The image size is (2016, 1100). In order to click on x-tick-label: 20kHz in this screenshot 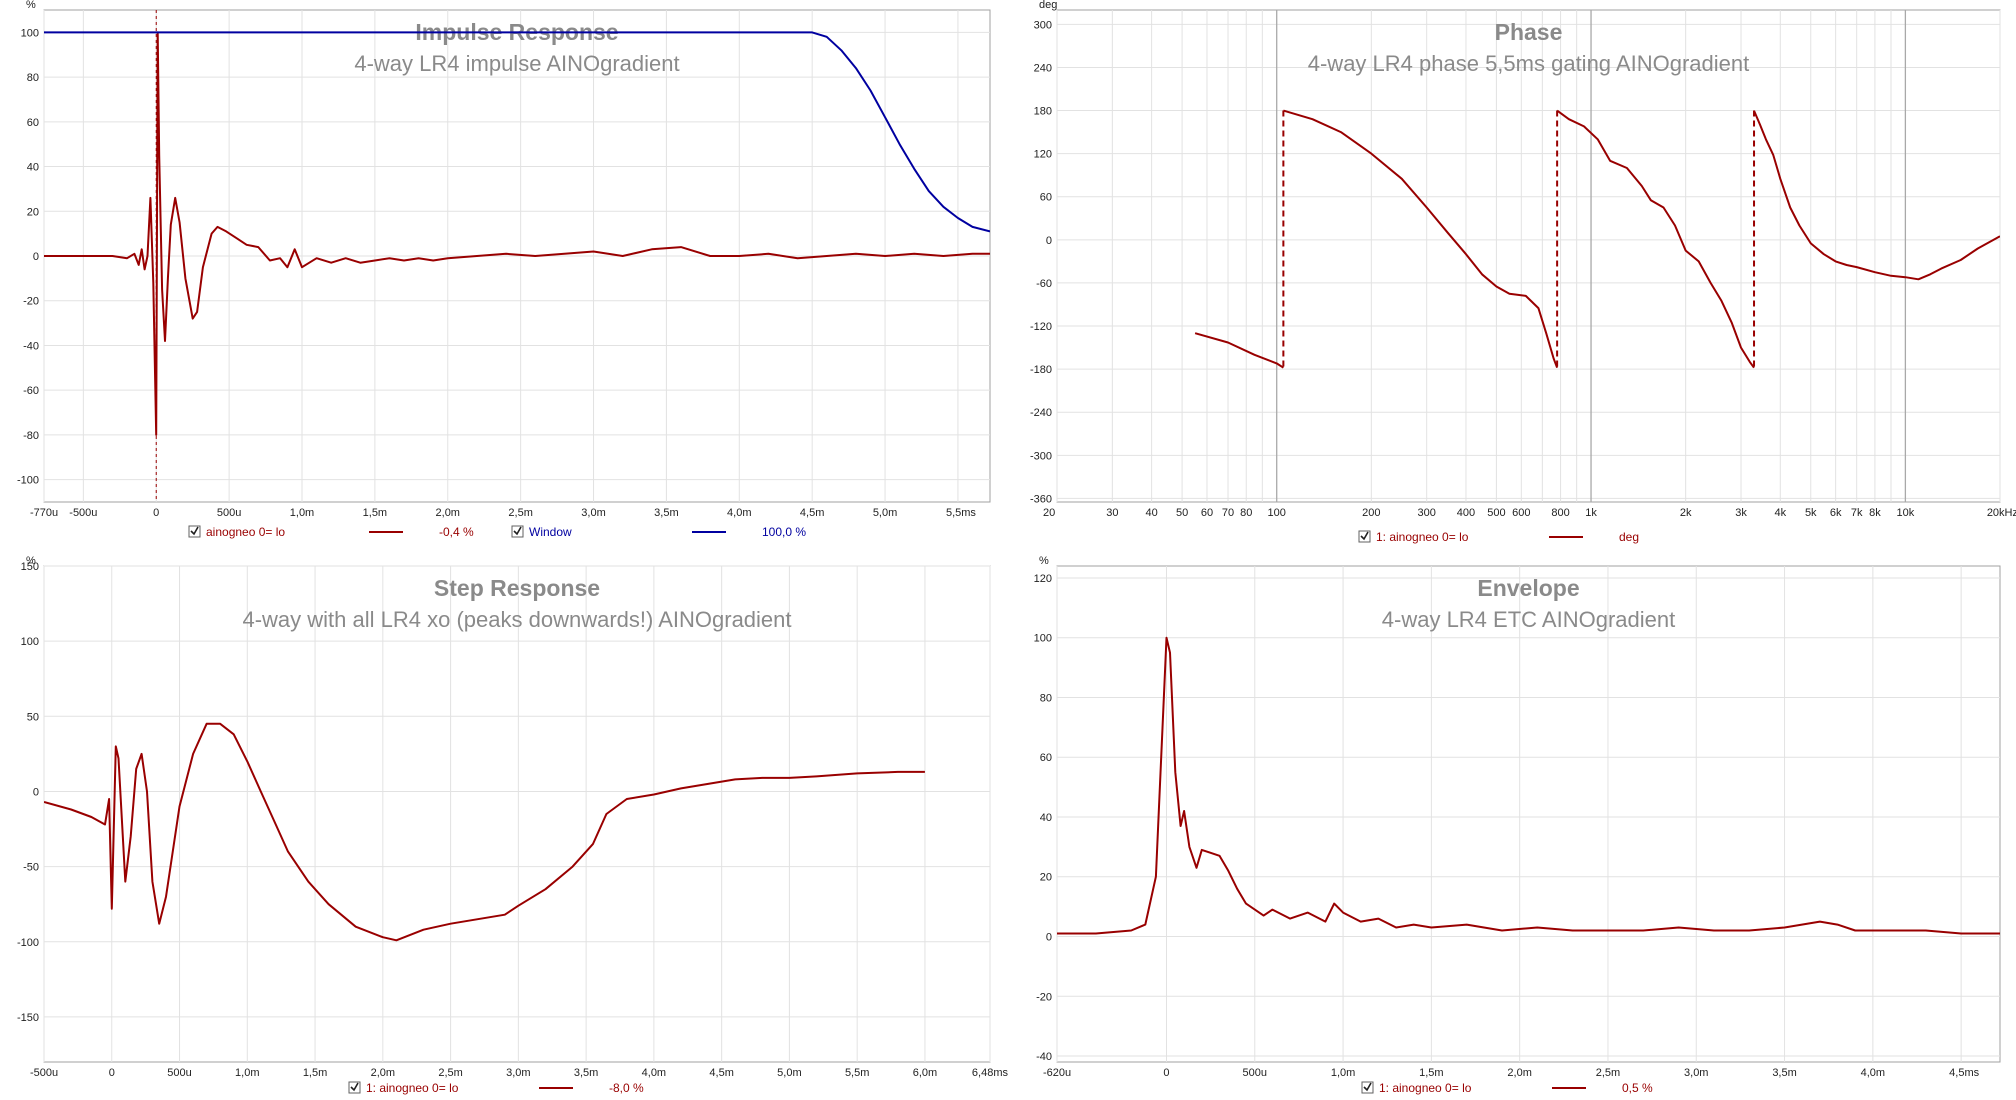, I will do `click(2001, 513)`.